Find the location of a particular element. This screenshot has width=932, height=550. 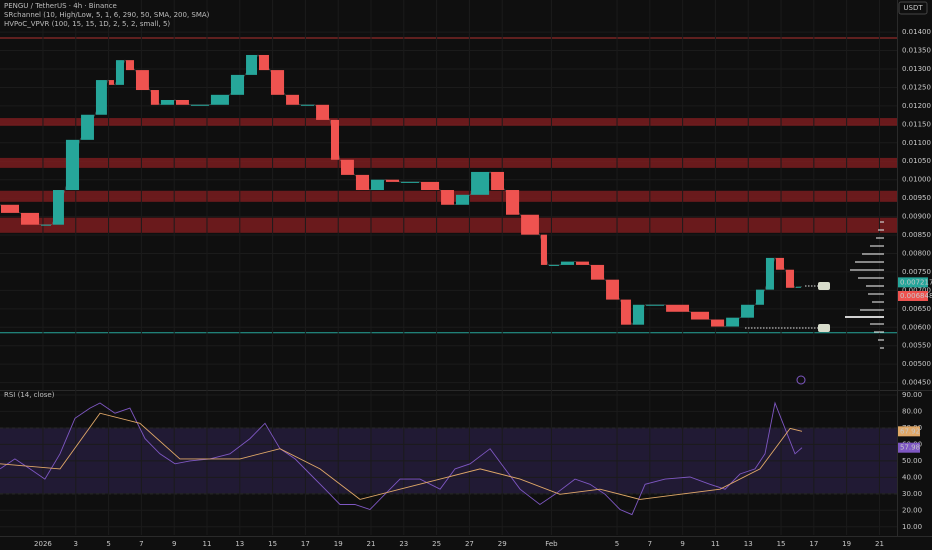

volume-profile is located at coordinates (864, 285).